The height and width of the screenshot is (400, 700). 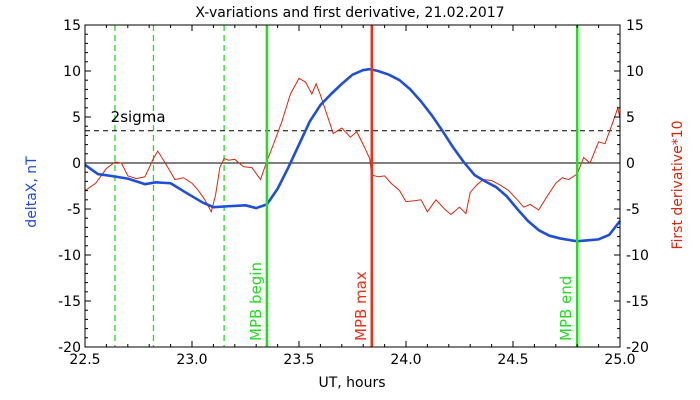 What do you see at coordinates (630, 118) in the screenshot?
I see `y-tick-label-right-2: 5` at bounding box center [630, 118].